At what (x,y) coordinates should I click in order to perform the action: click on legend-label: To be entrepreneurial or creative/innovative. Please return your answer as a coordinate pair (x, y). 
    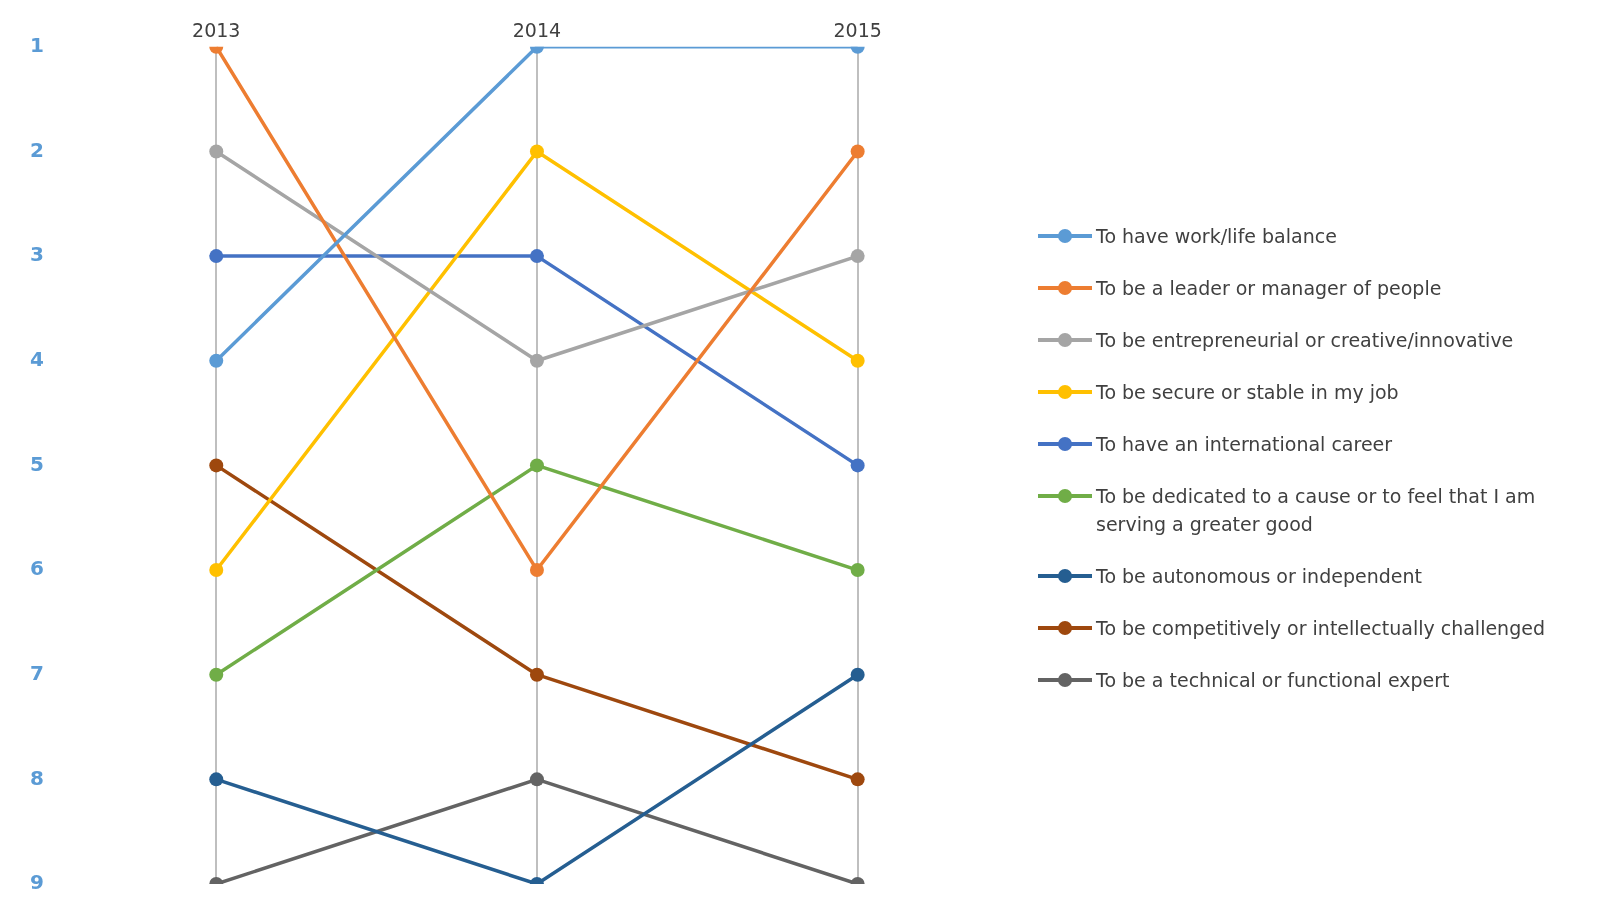
    Looking at the image, I should click on (1305, 340).